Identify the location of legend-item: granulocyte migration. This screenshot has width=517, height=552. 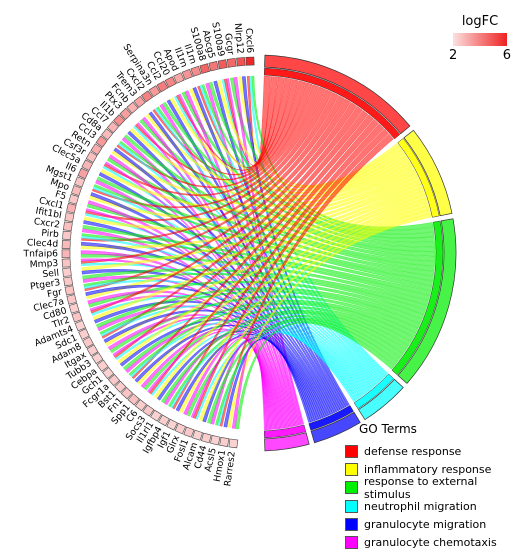
(431, 524).